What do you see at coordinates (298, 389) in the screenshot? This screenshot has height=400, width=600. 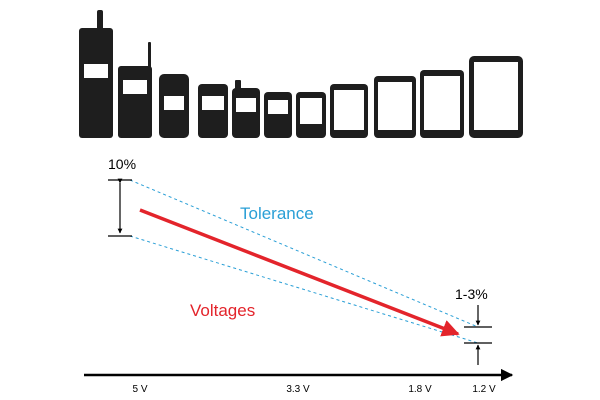 I see `tick-label-3-3v: 3.3 V` at bounding box center [298, 389].